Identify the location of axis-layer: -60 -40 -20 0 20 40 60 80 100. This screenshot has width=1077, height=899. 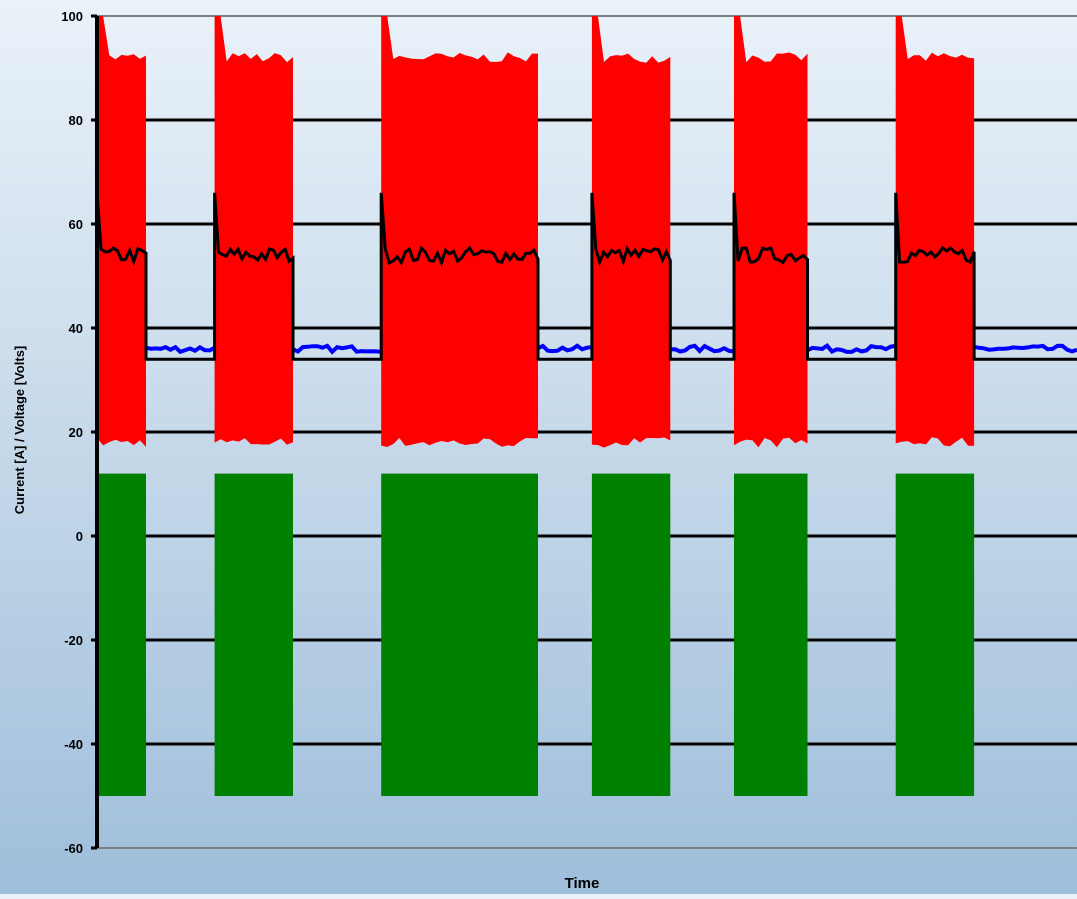
(80, 432).